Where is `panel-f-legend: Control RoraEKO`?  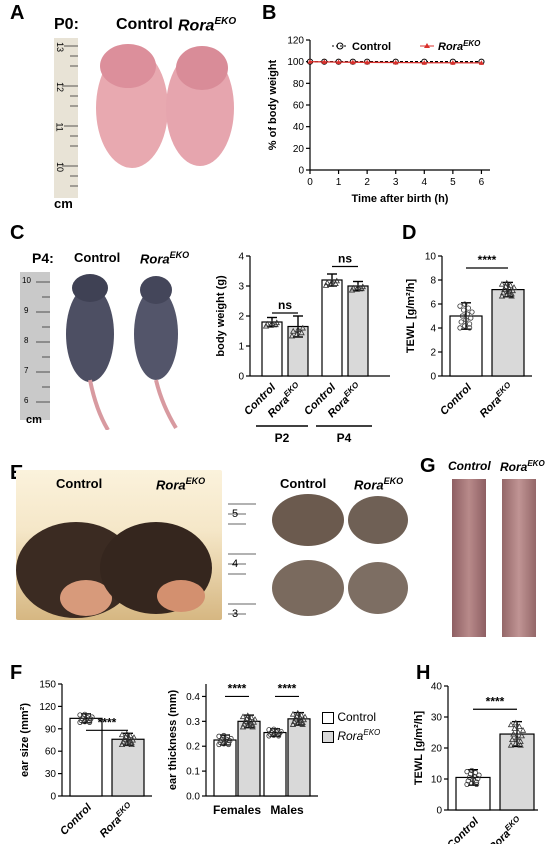
panel-f-legend: Control RoraEKO is located at coordinates (370, 728).